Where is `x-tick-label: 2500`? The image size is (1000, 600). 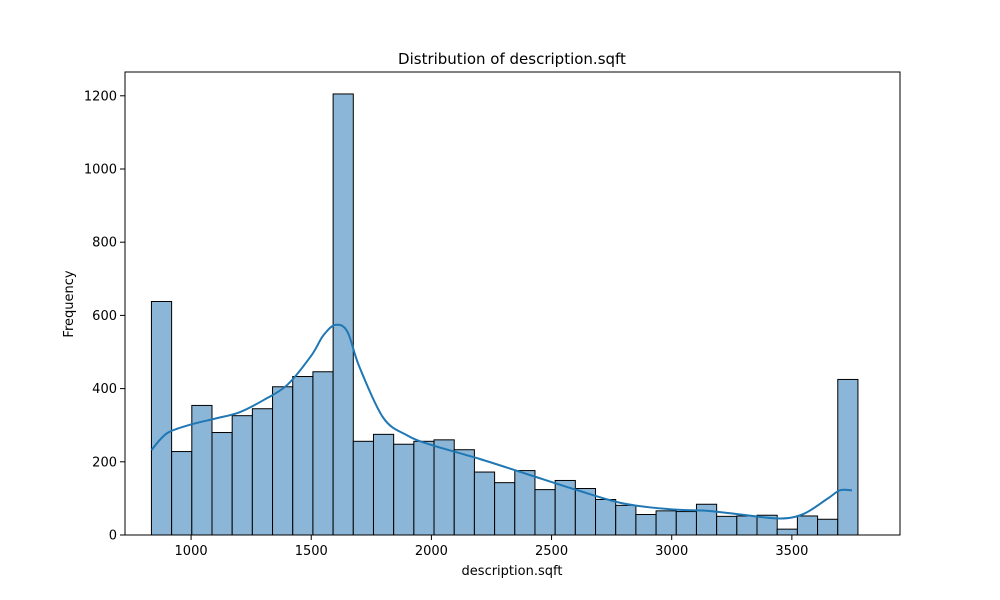 x-tick-label: 2500 is located at coordinates (551, 551).